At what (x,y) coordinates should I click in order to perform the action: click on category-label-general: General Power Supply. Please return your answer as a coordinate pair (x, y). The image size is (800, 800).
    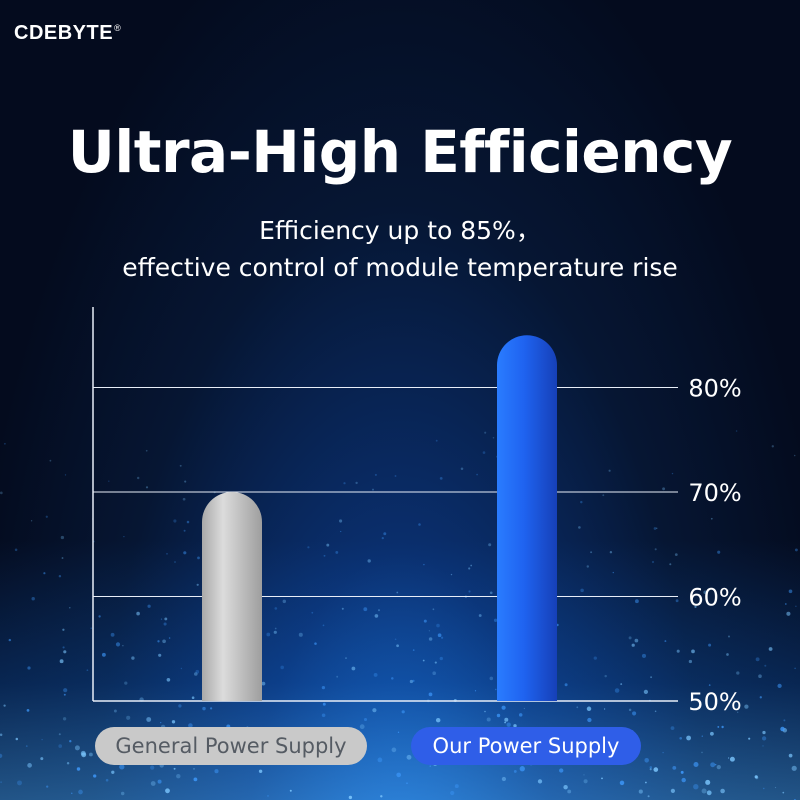
    Looking at the image, I should click on (231, 746).